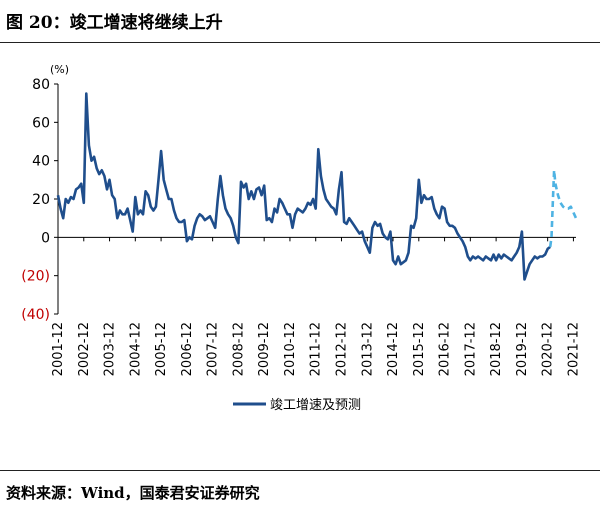 Image resolution: width=600 pixels, height=517 pixels. Describe the element at coordinates (300, 470) in the screenshot. I see `bottom-rule` at that location.